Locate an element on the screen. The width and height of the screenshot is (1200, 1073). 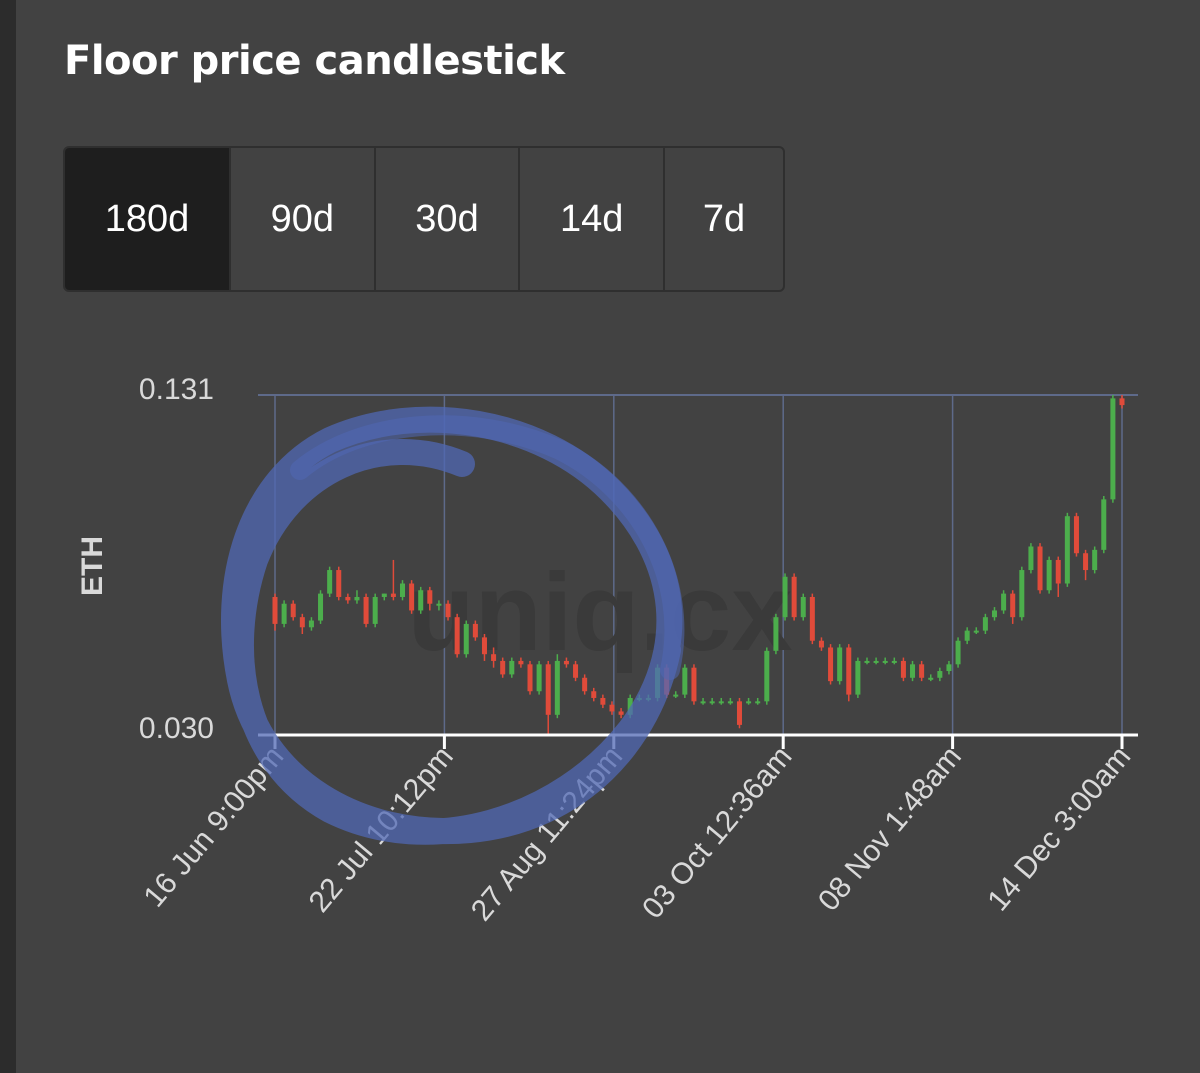
time-range-selector: 180d 90d 30d 14d 7d is located at coordinates (424, 219).